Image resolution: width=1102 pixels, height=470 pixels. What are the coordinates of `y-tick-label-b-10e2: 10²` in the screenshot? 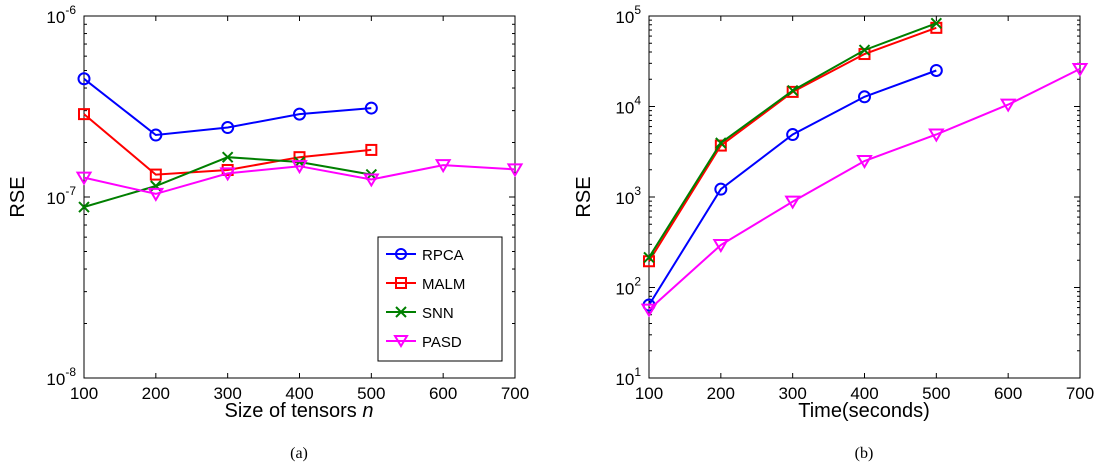 It's located at (628, 287).